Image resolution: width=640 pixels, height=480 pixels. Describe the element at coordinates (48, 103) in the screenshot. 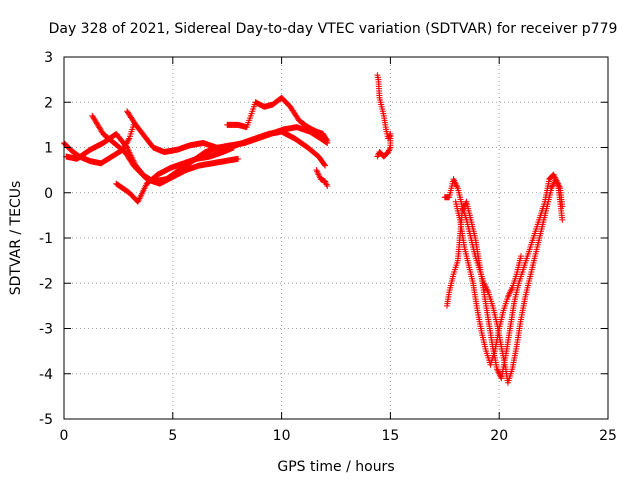

I see `y-tick-label: 2` at that location.